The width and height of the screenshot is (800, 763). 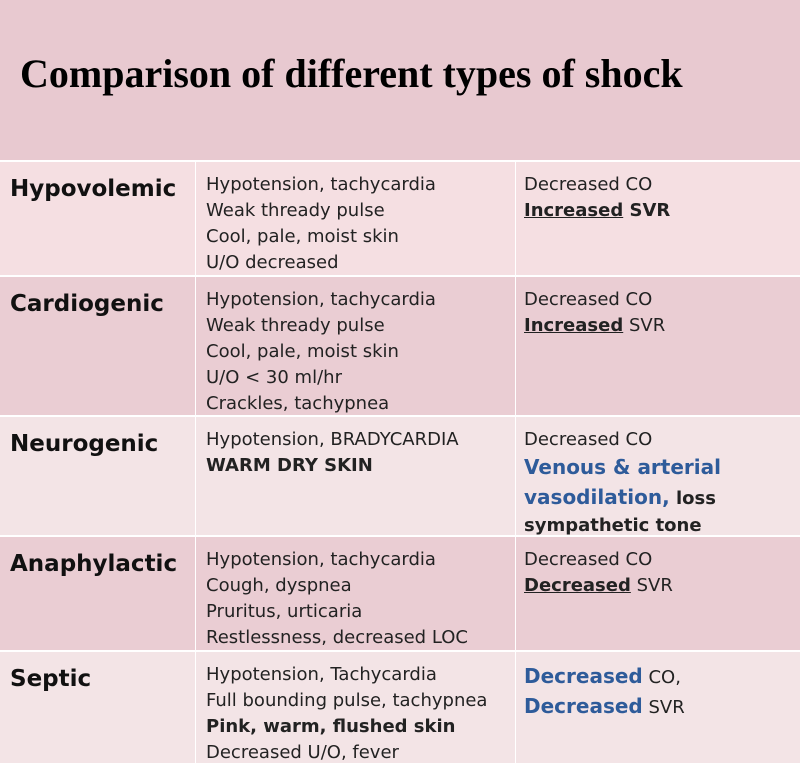 What do you see at coordinates (351, 73) in the screenshot?
I see `title: Comparison of different types of shock` at bounding box center [351, 73].